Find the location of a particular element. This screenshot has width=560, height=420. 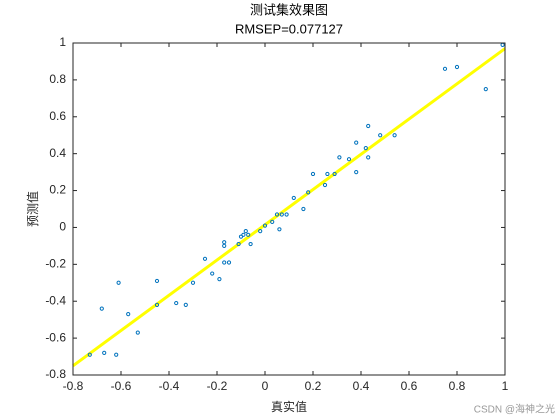

y-axis-label: 预测值 is located at coordinates (32, 209).